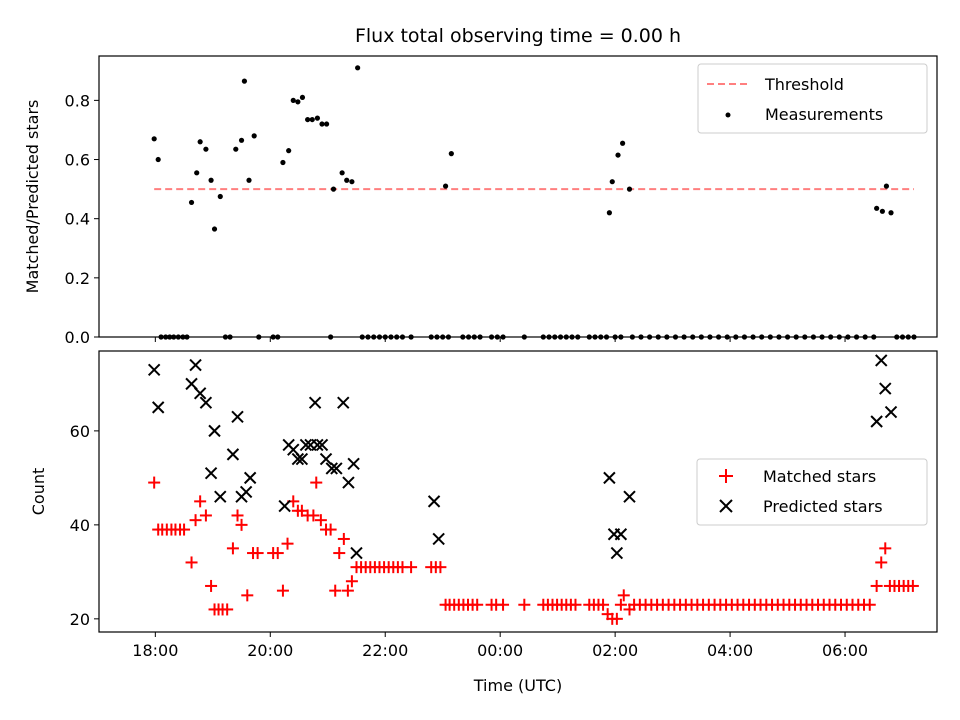  I want to click on legend-matched-swatch, so click(726, 476).